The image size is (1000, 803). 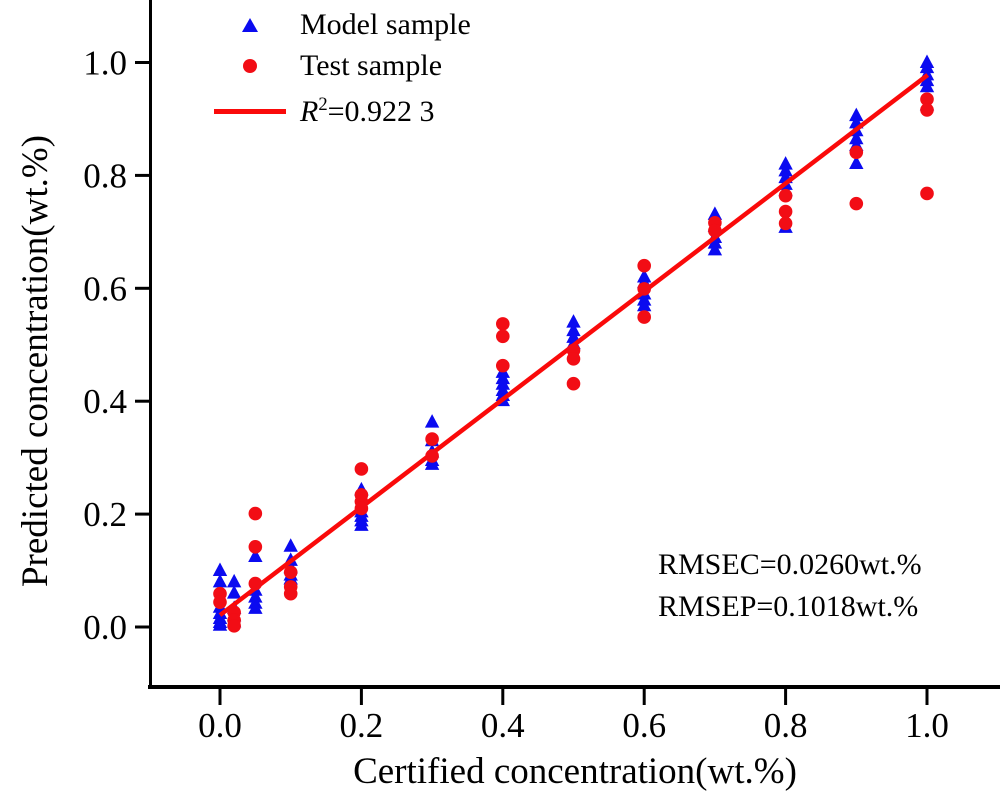 I want to click on test-circle-icon, so click(x=250, y=66).